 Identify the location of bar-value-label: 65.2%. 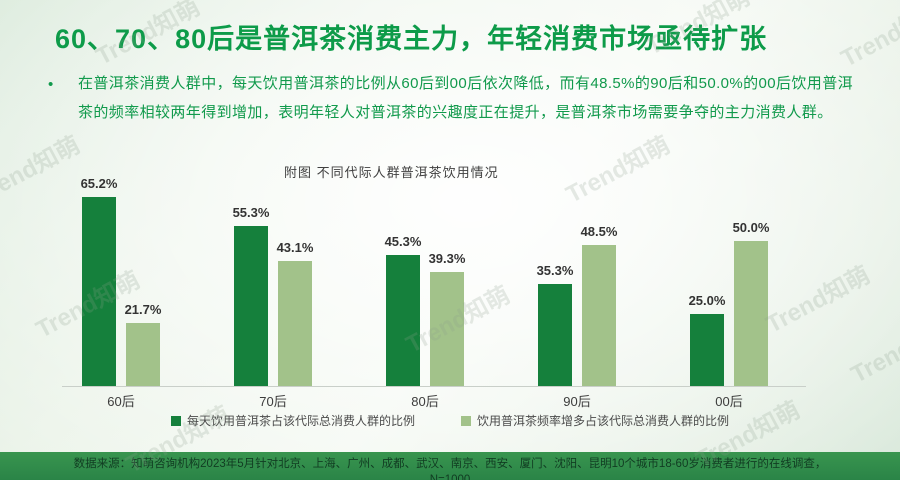
(99, 183).